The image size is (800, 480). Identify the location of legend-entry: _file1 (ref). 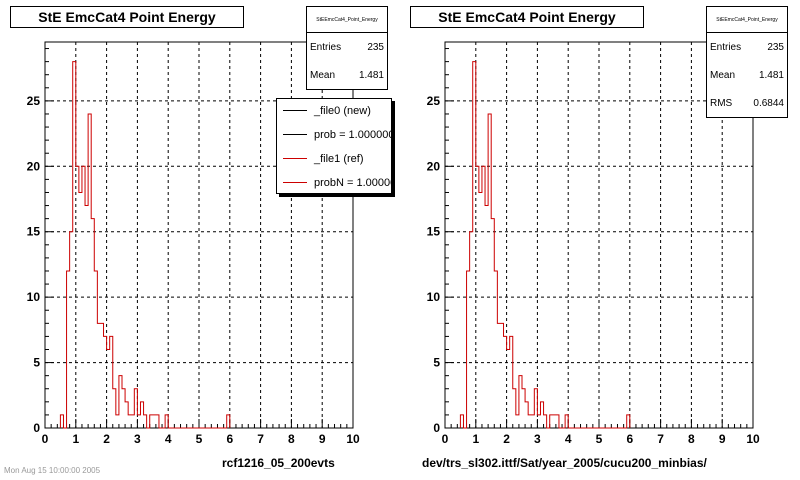
(334, 159).